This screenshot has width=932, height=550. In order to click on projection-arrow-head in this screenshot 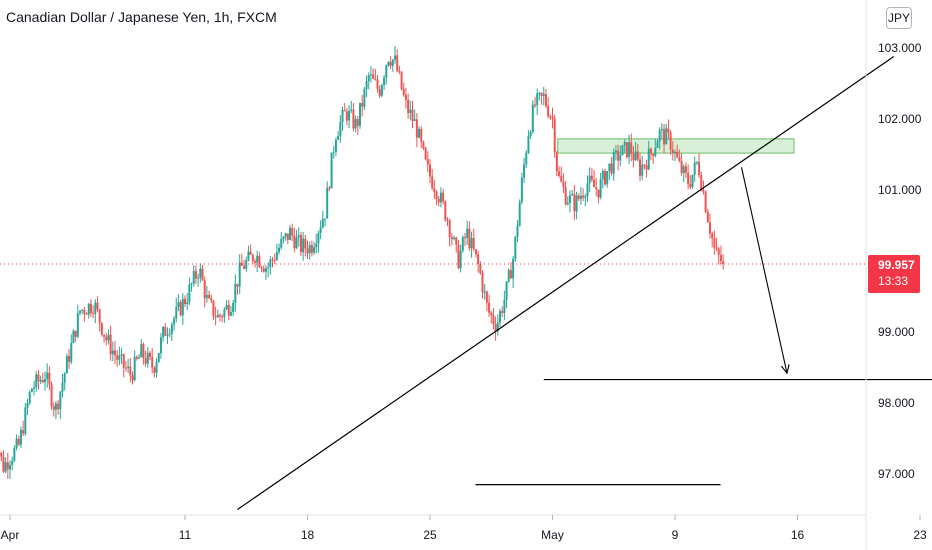, I will do `click(785, 369)`.